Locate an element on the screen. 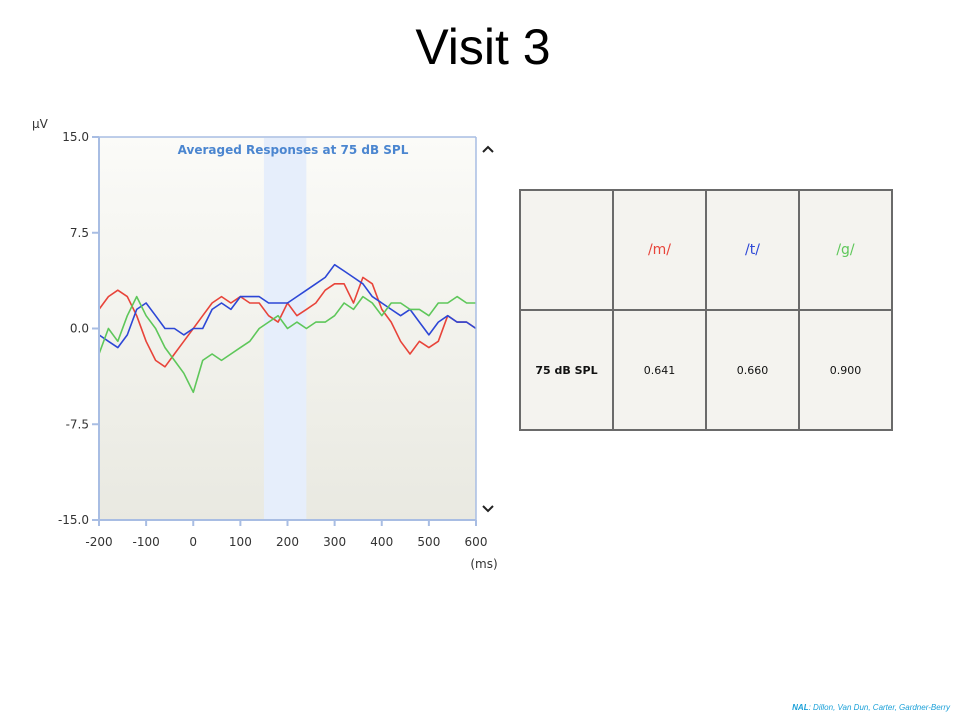  y-tick-label: -15.0 is located at coordinates (73, 520).